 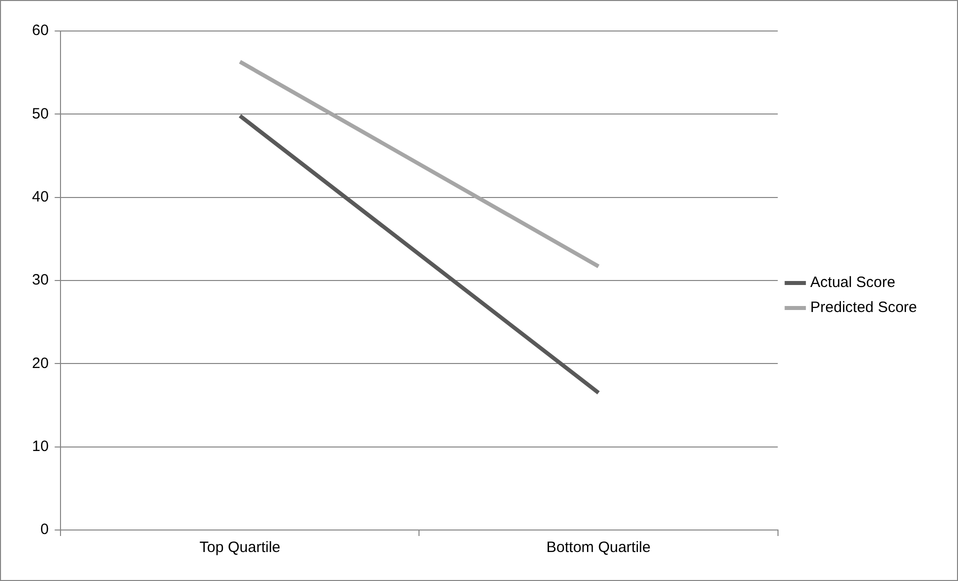 What do you see at coordinates (40, 197) in the screenshot?
I see `y-tick-label: 40` at bounding box center [40, 197].